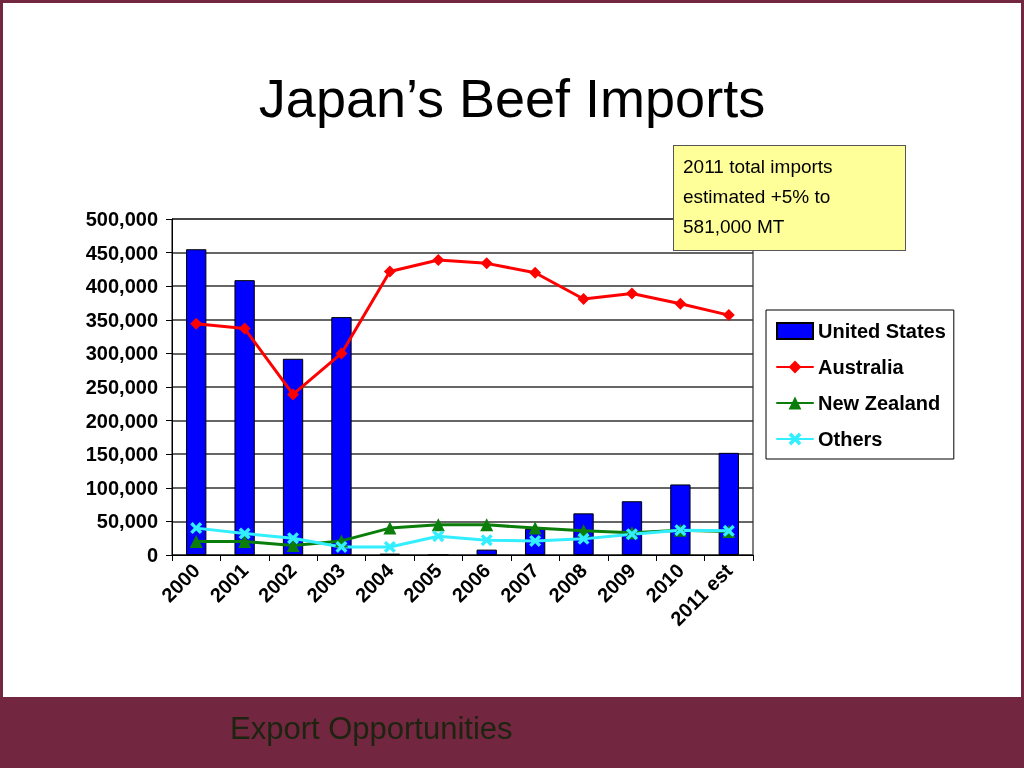 This screenshot has width=1024, height=768. I want to click on legend-label: United States, so click(882, 331).